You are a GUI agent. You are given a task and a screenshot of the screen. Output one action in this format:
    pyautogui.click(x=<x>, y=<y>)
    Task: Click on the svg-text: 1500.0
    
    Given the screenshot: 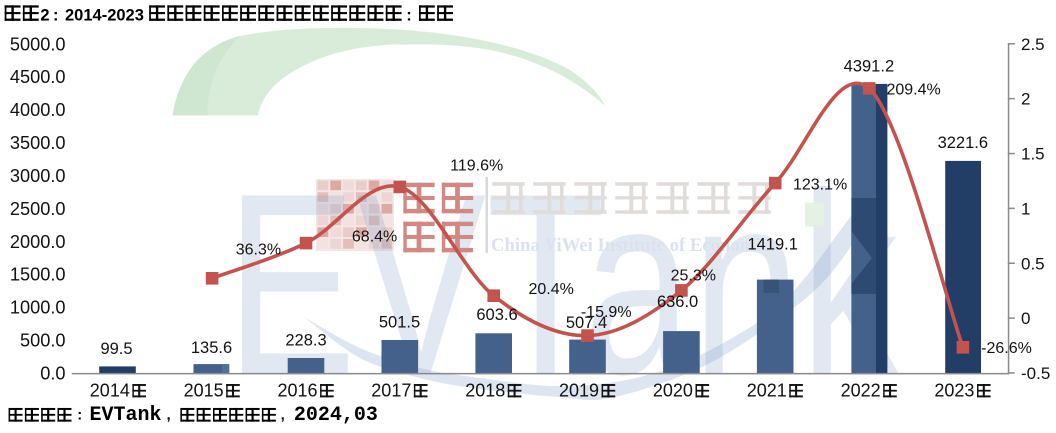 What is the action you would take?
    pyautogui.click(x=38, y=275)
    